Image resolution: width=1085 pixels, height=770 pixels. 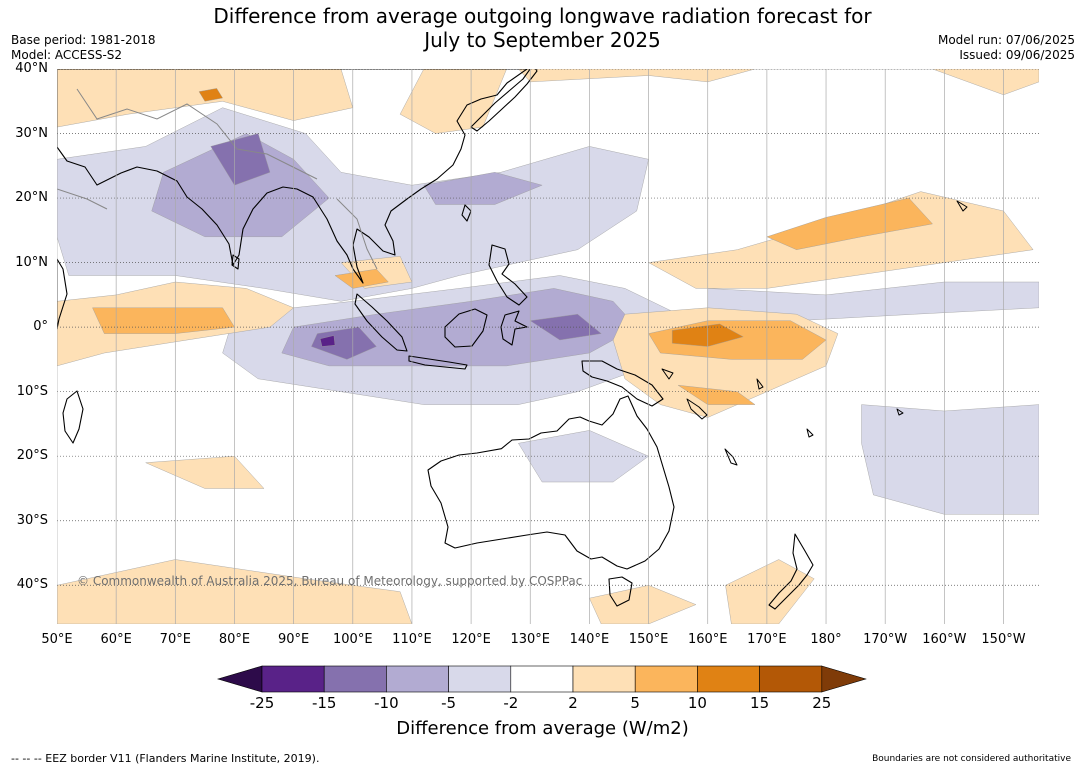 What do you see at coordinates (542, 728) in the screenshot?
I see `colorbar-label: Difference from average (W/m2)` at bounding box center [542, 728].